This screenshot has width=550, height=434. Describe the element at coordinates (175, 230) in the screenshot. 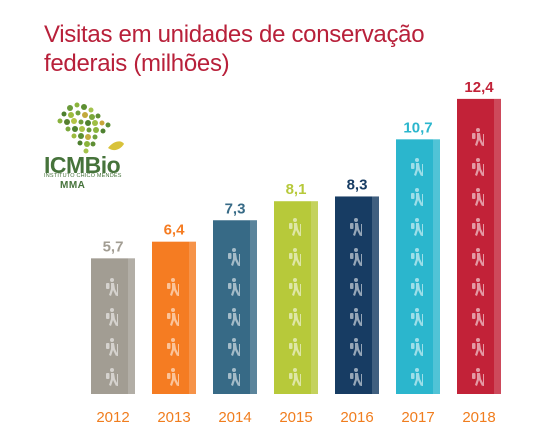

I see `value-label: 6,4` at that location.